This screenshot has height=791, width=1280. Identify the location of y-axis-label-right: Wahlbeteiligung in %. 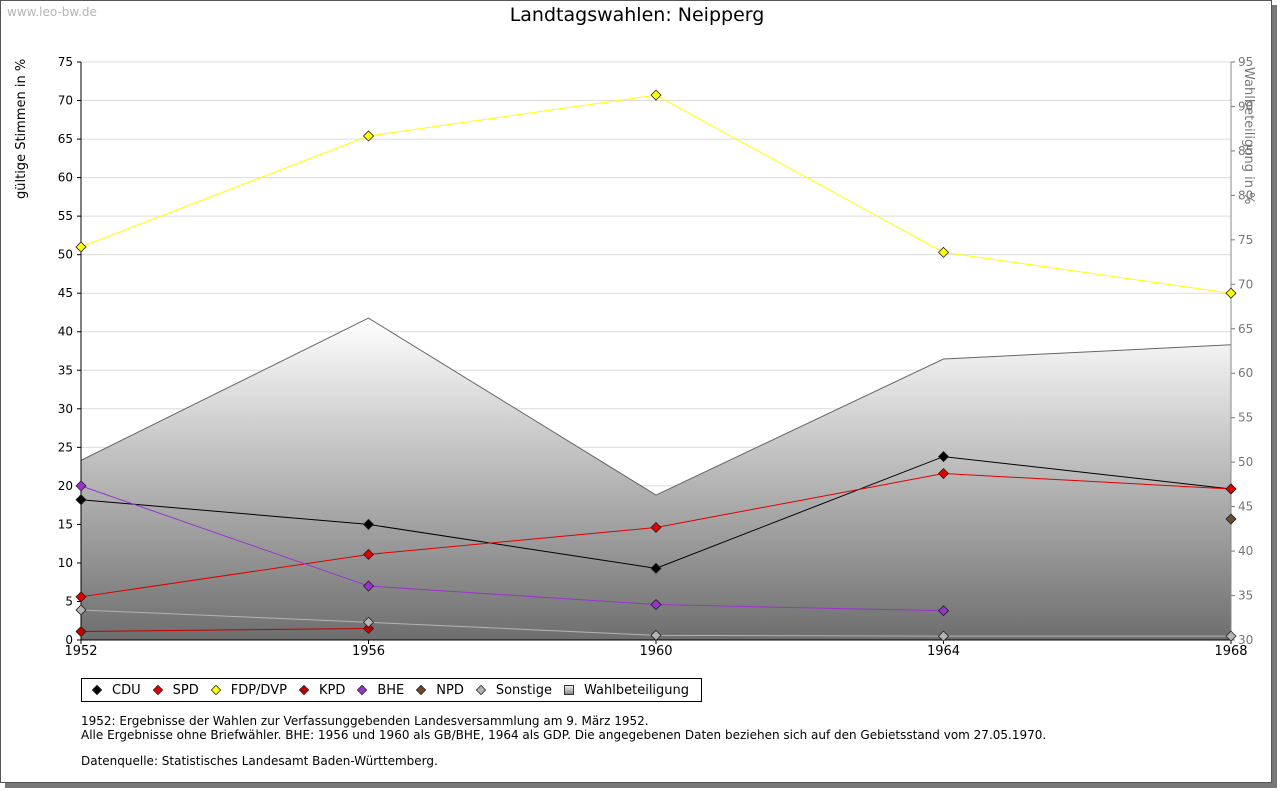
(1248, 136).